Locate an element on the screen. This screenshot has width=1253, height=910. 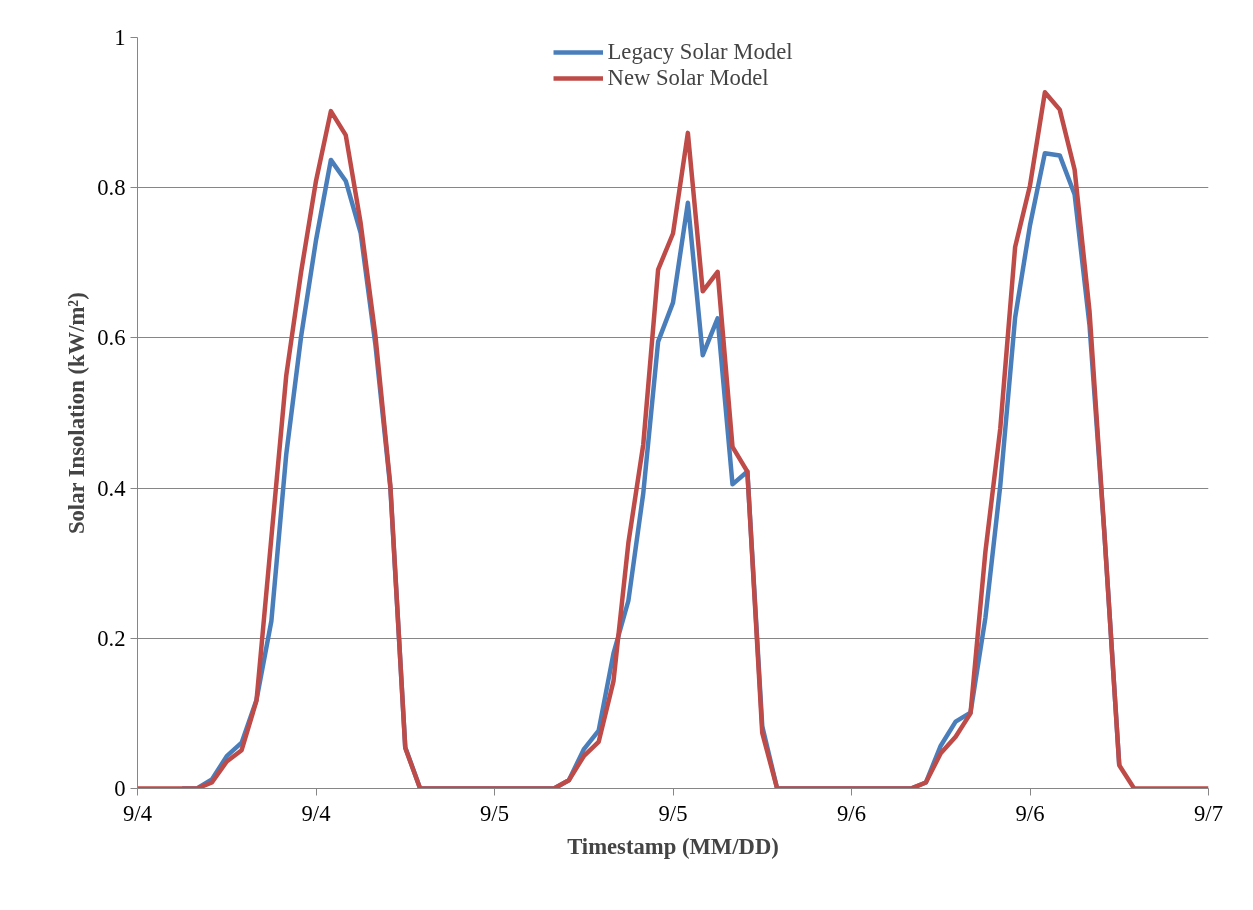
y-axis-title: Solar Insolation (kW/m²) is located at coordinates (77, 413).